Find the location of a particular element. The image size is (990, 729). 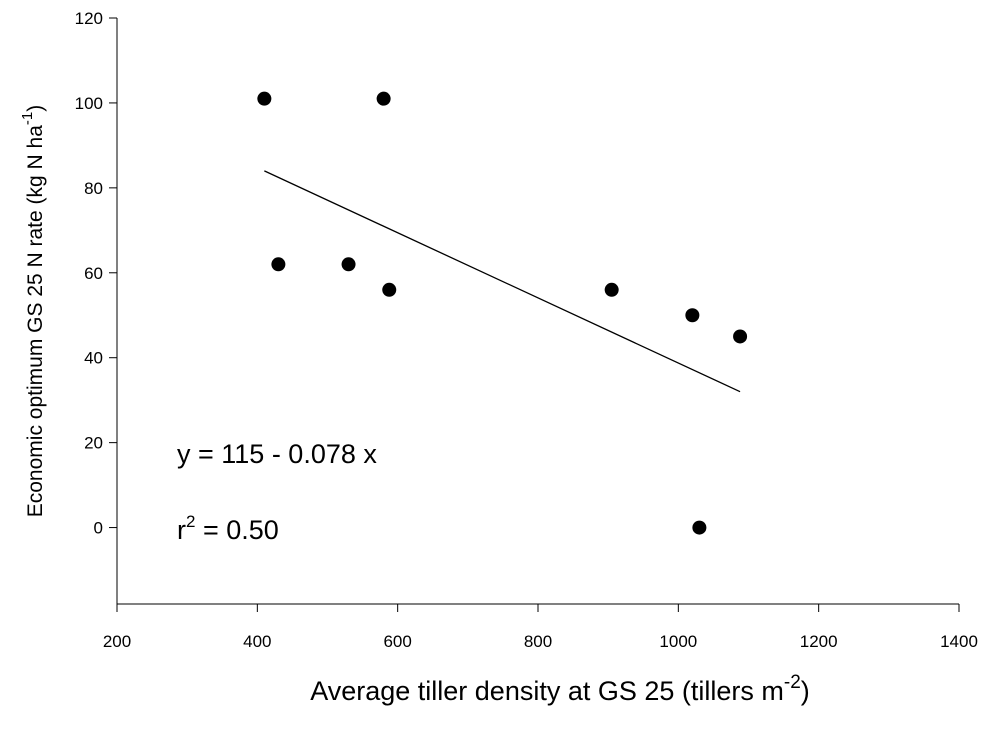

y-tick-label: 60 is located at coordinates (93, 273).